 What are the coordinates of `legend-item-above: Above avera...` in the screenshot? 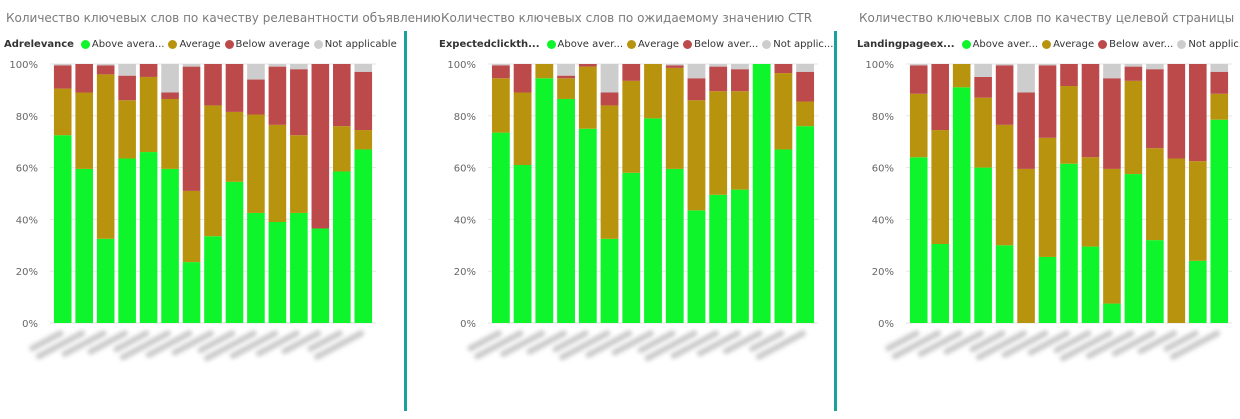 It's located at (122, 44).